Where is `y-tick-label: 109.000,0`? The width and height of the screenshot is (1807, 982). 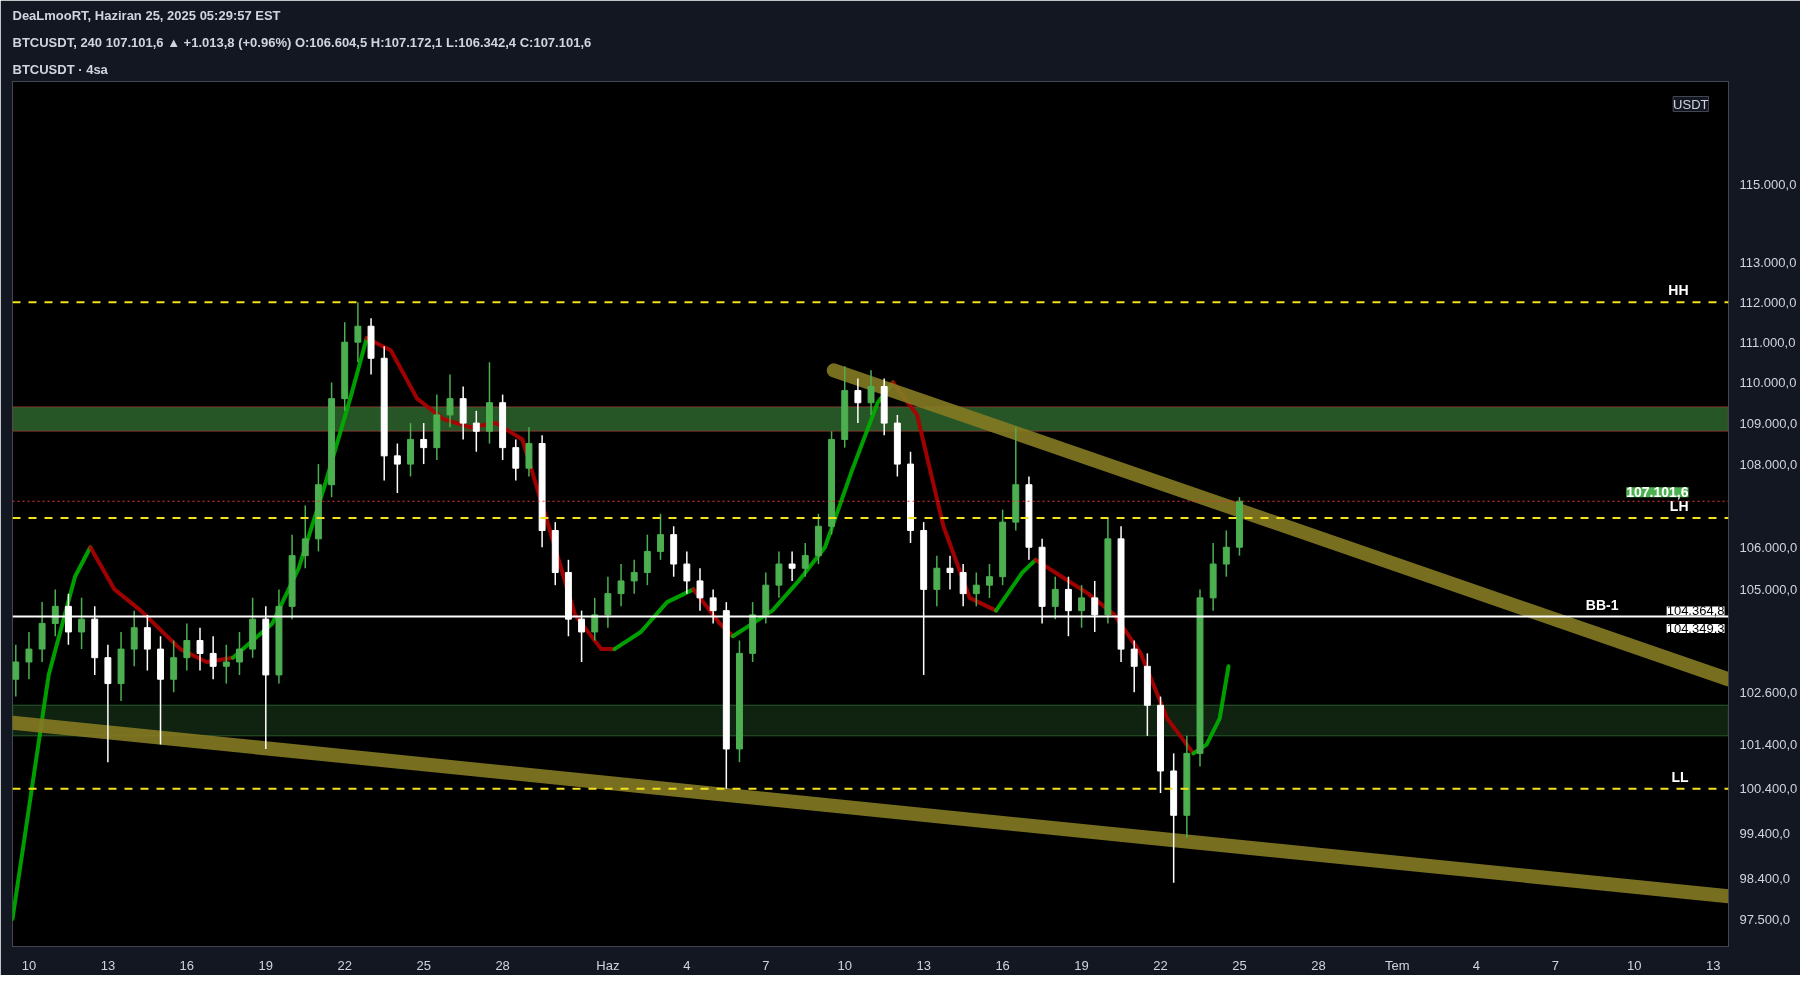
y-tick-label: 109.000,0 is located at coordinates (1768, 423).